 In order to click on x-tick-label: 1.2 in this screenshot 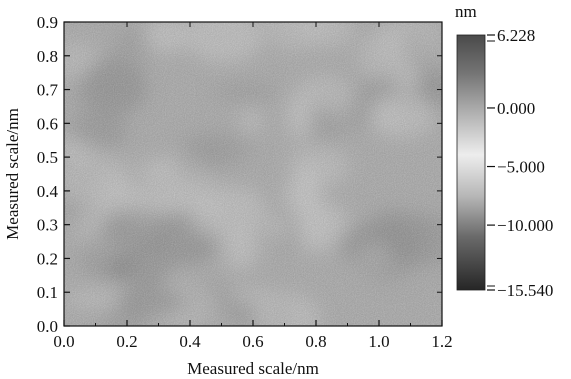, I will do `click(441, 341)`.